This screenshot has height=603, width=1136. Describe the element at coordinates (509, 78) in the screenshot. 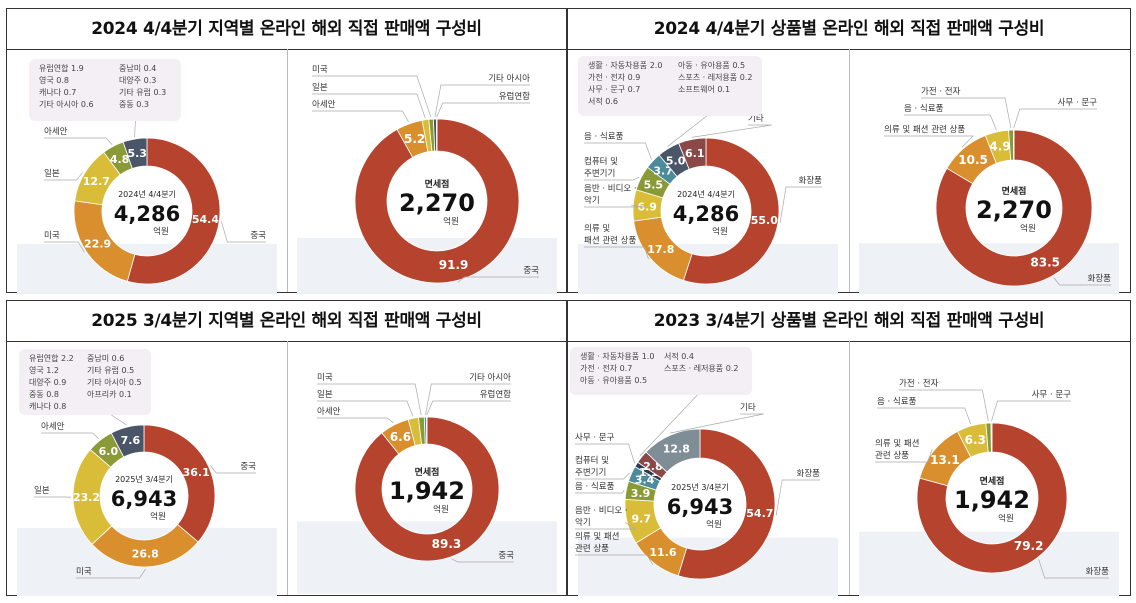

I see `label-line: 기타 아시아` at that location.